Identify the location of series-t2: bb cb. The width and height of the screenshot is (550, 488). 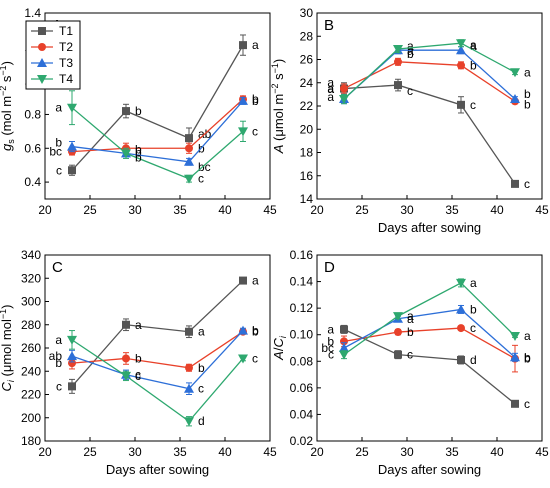
(429, 347).